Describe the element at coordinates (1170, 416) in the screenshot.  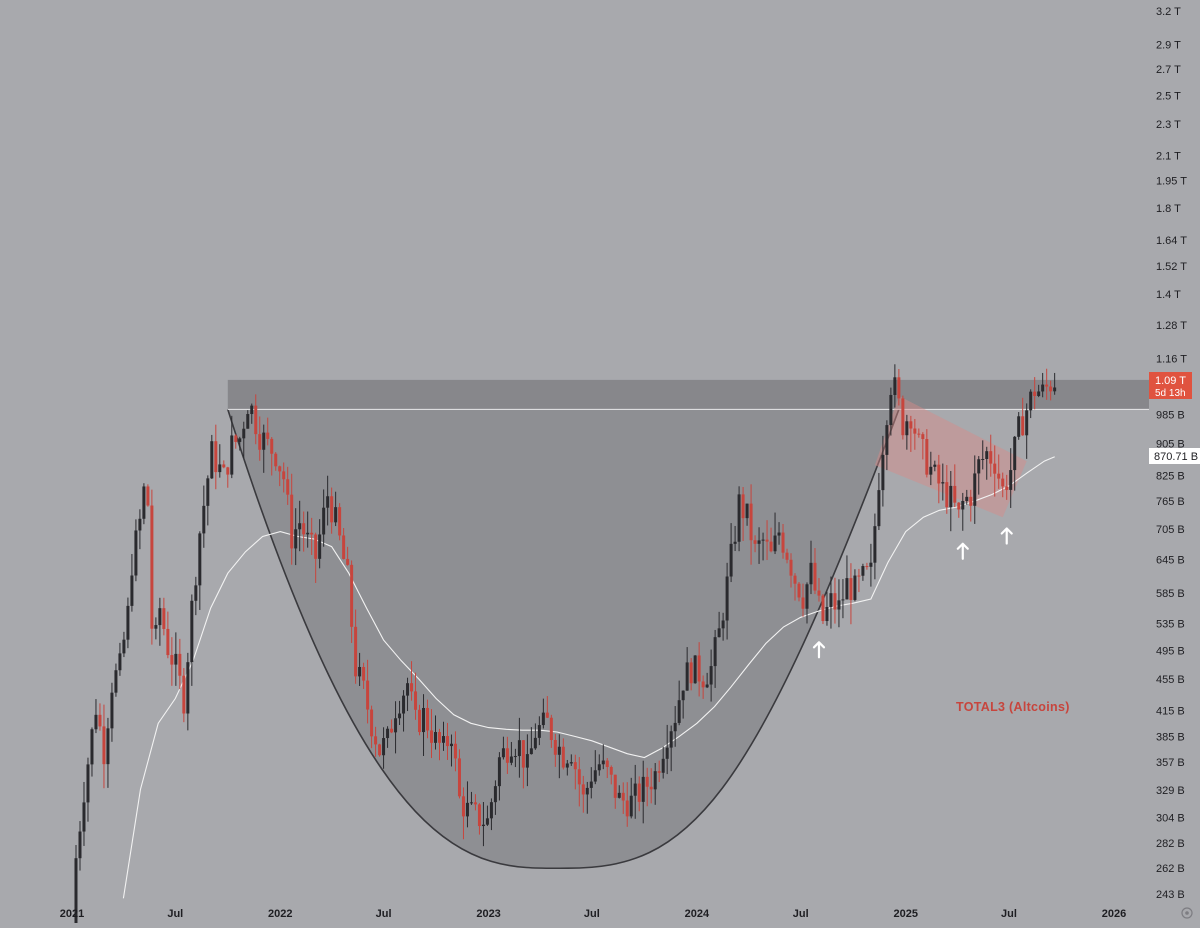
I see `y-tick-label: 985 B` at that location.